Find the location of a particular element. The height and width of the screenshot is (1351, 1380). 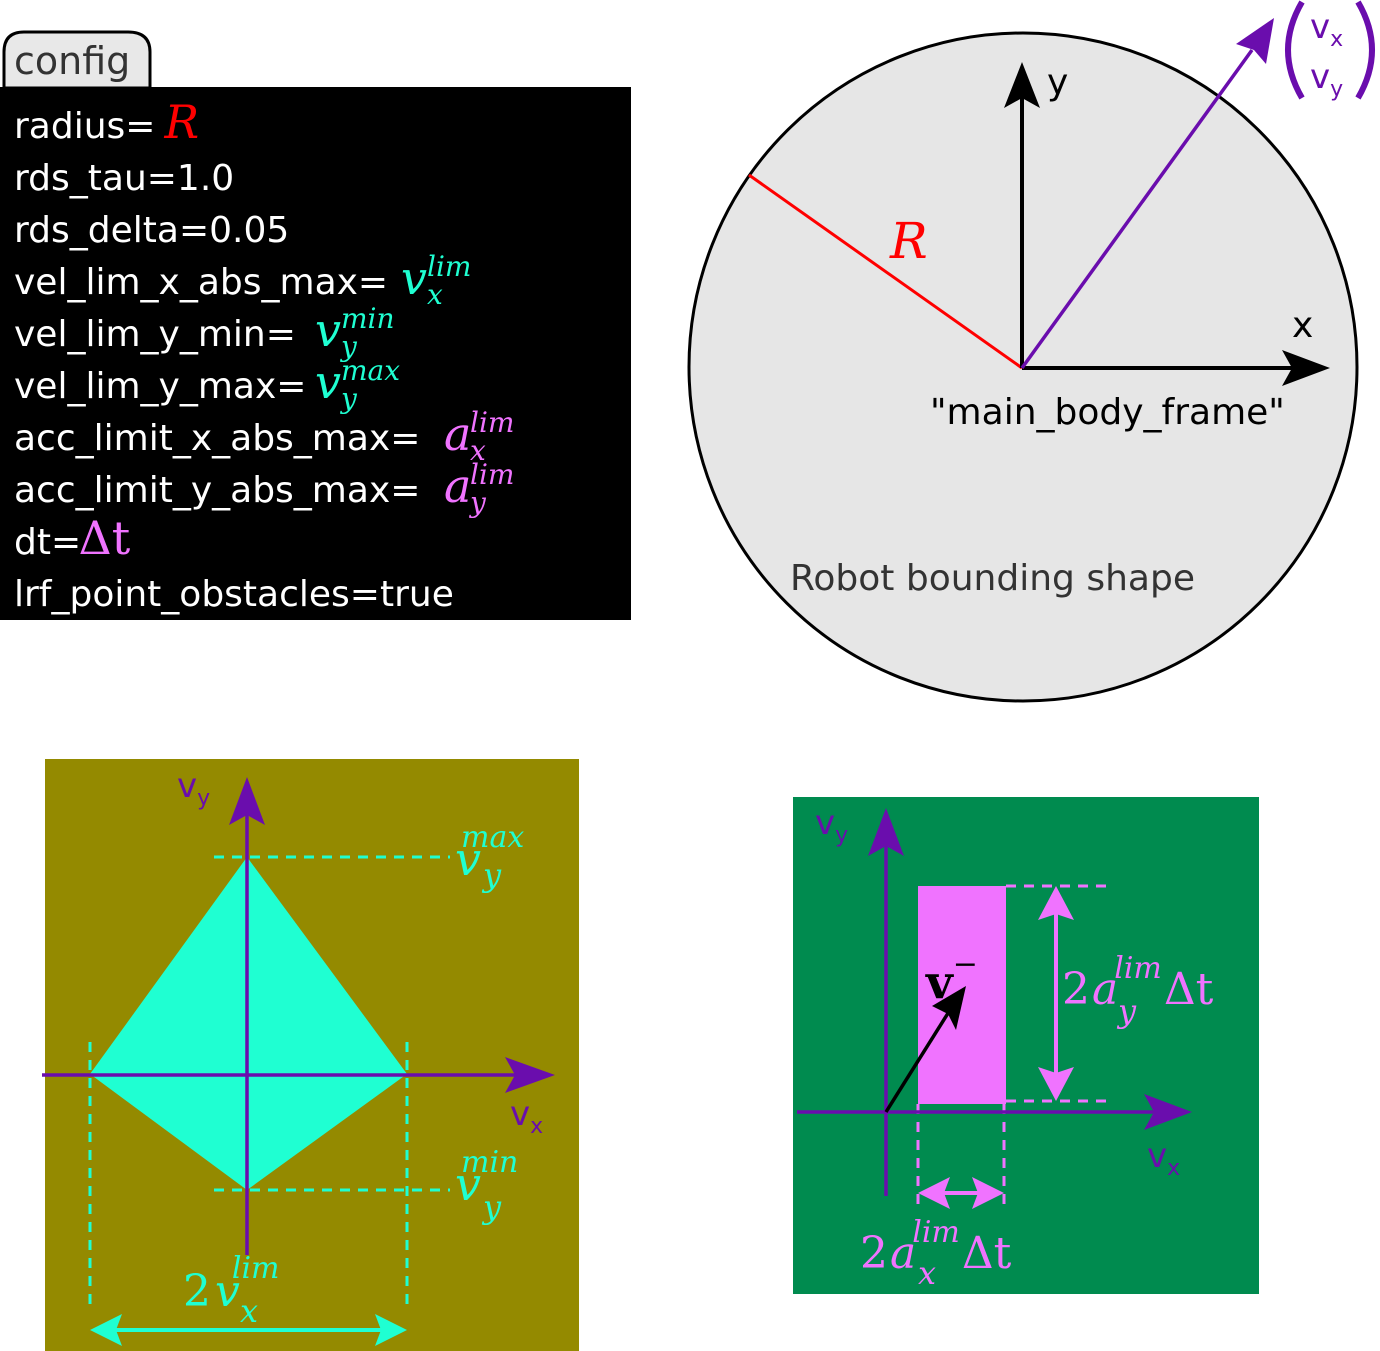

config-line-7-sup: lim is located at coordinates (492, 474).